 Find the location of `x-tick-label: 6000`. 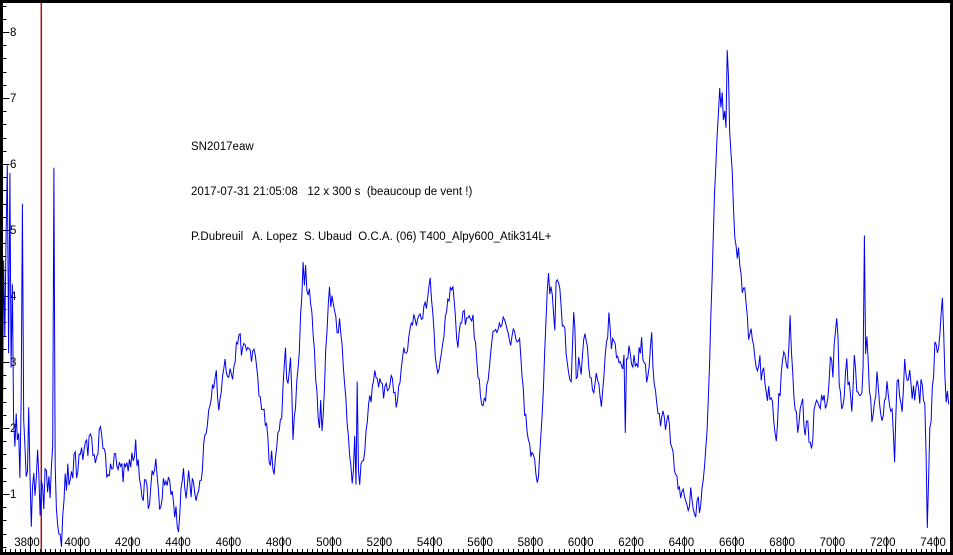

x-tick-label: 6000 is located at coordinates (581, 543).